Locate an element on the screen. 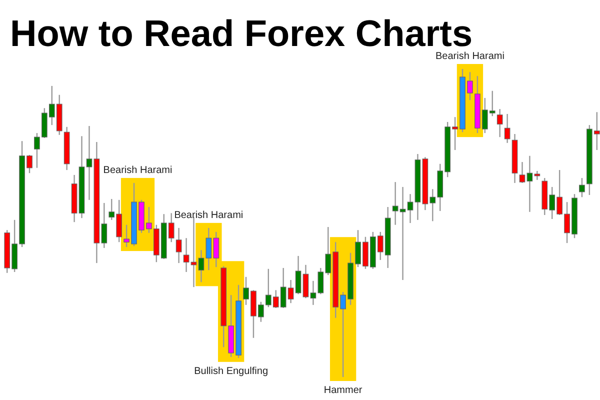 This screenshot has width=600, height=400. text: Hammer is located at coordinates (343, 390).